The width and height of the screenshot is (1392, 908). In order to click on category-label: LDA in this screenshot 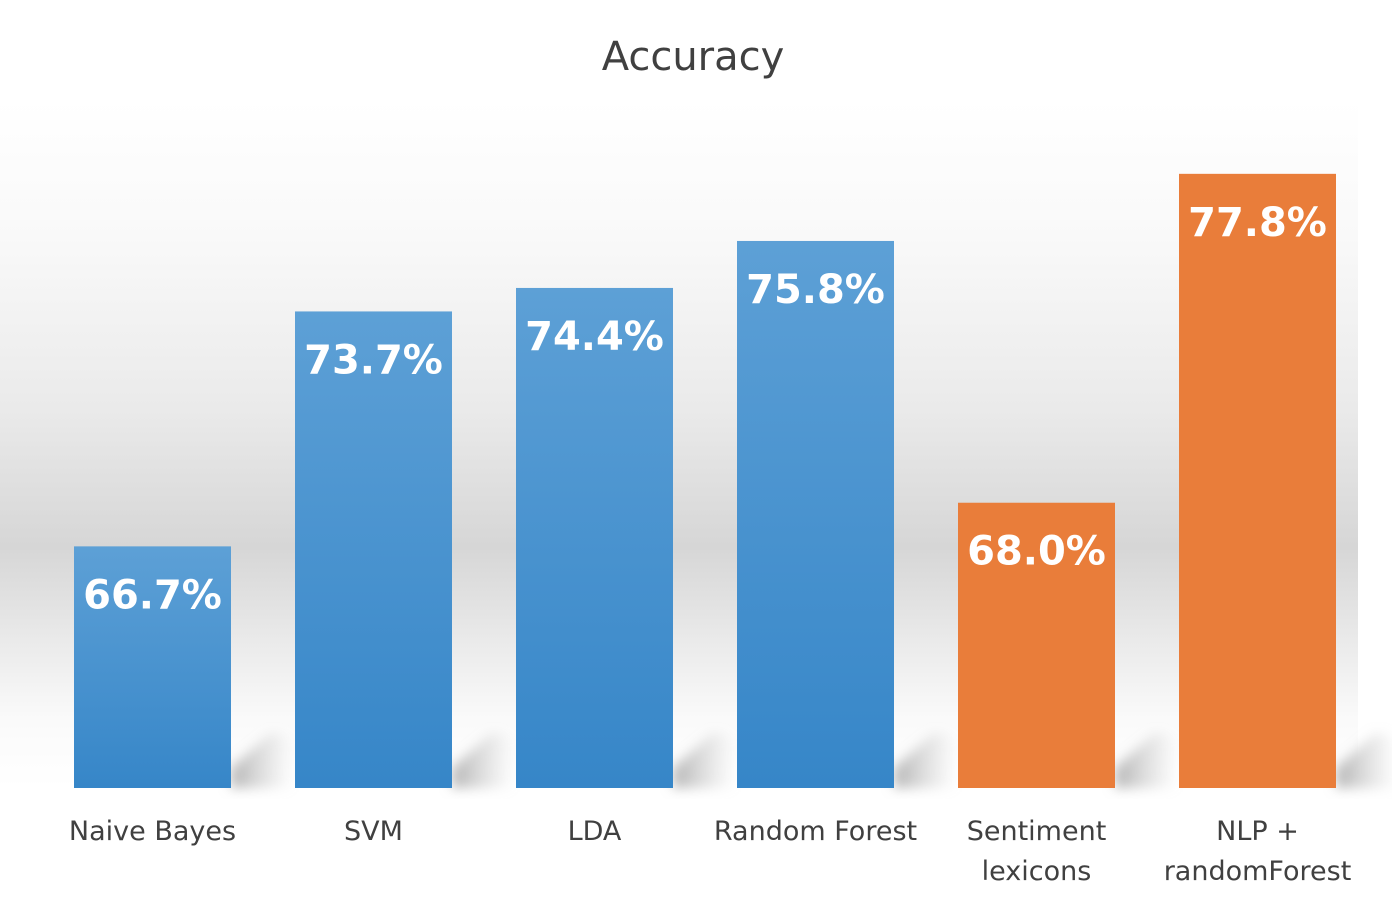, I will do `click(595, 831)`.